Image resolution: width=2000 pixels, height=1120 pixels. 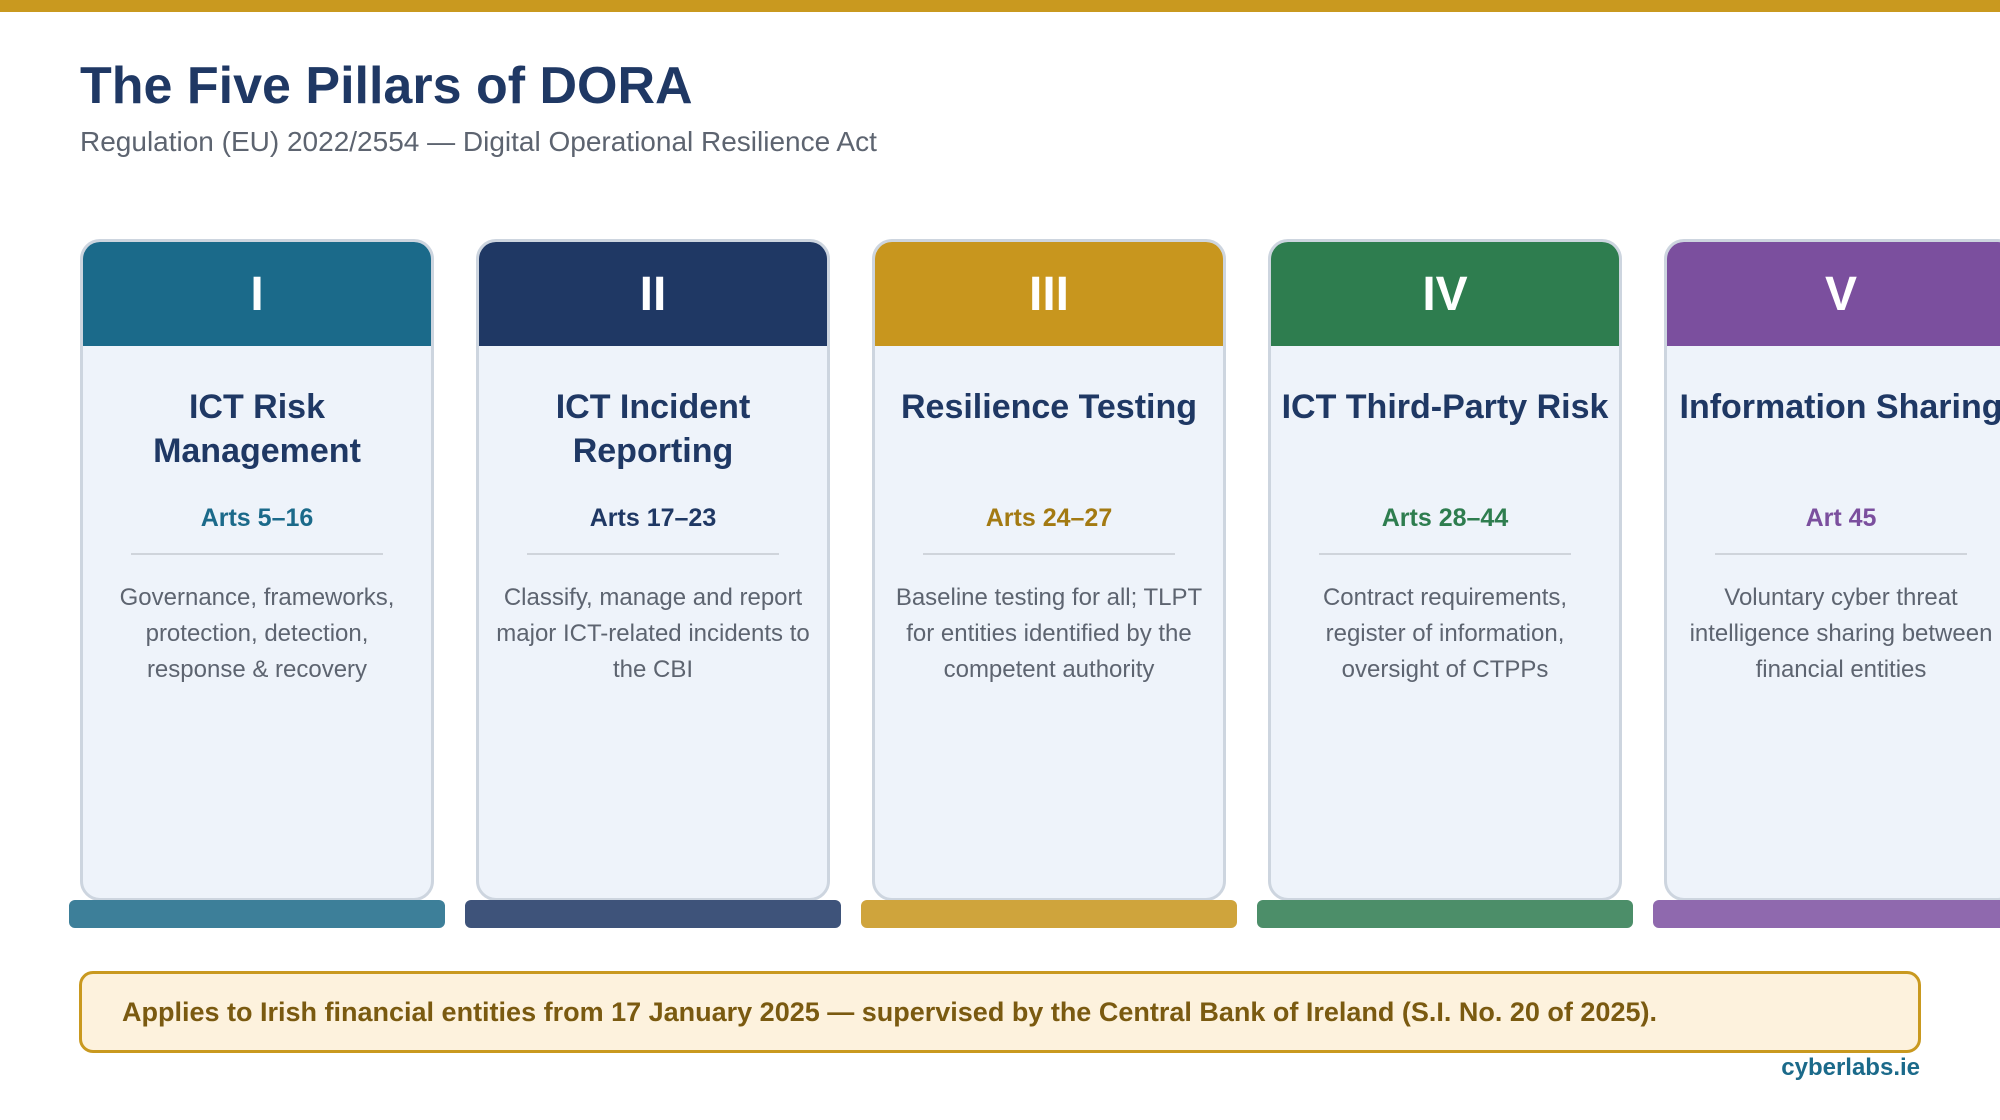 I want to click on top-accent-bar, so click(x=1000, y=6).